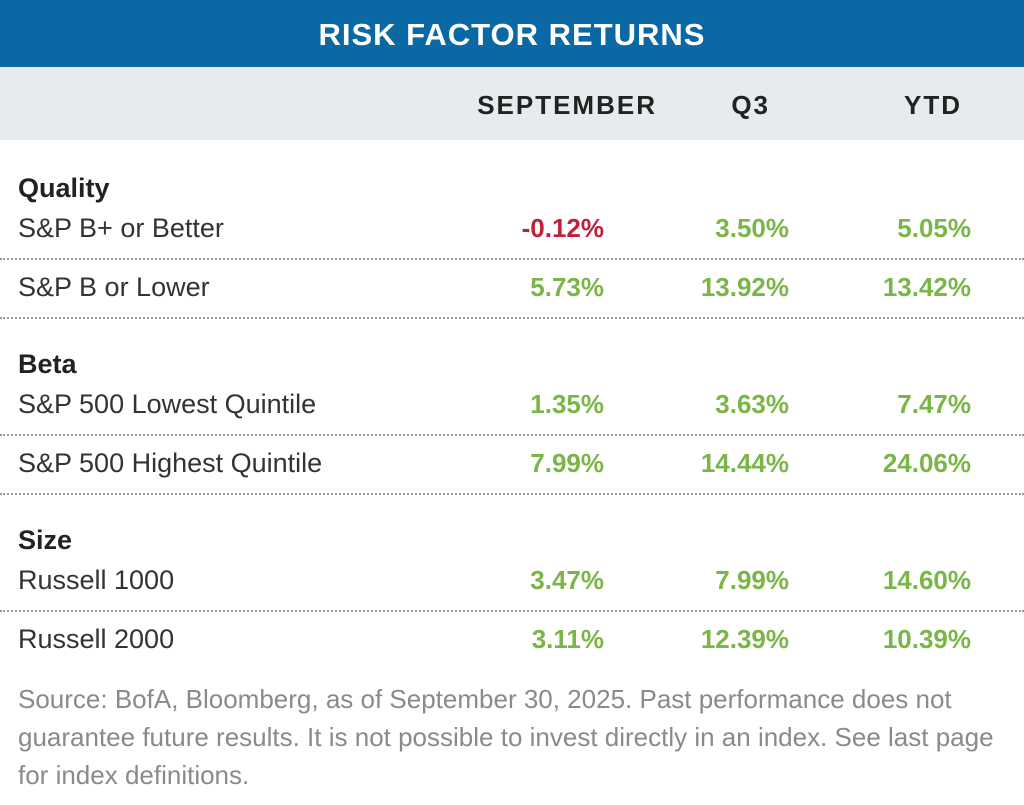  I want to click on value-cell: 1.35%, so click(567, 404).